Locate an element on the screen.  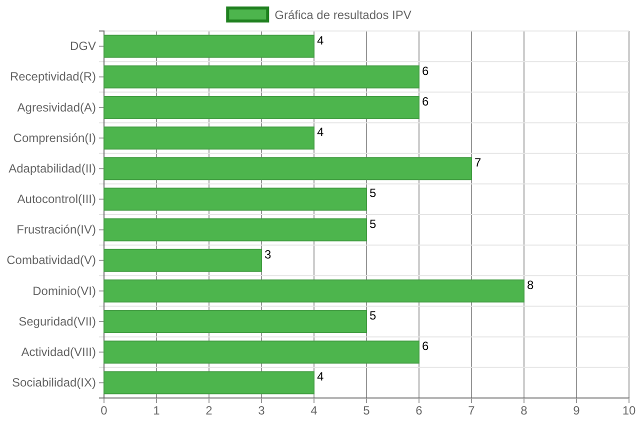
x-tick-label: 1 is located at coordinates (156, 411).